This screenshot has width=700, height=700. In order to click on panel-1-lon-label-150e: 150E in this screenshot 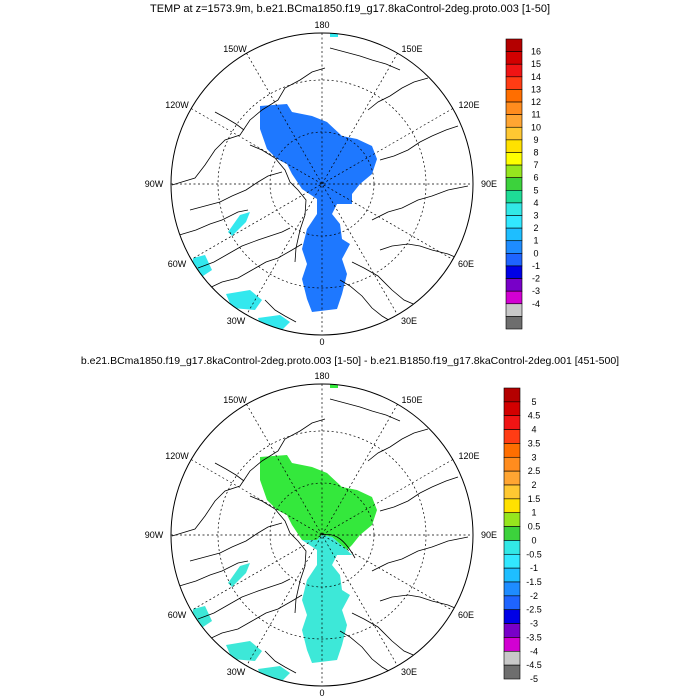, I will do `click(411, 49)`.